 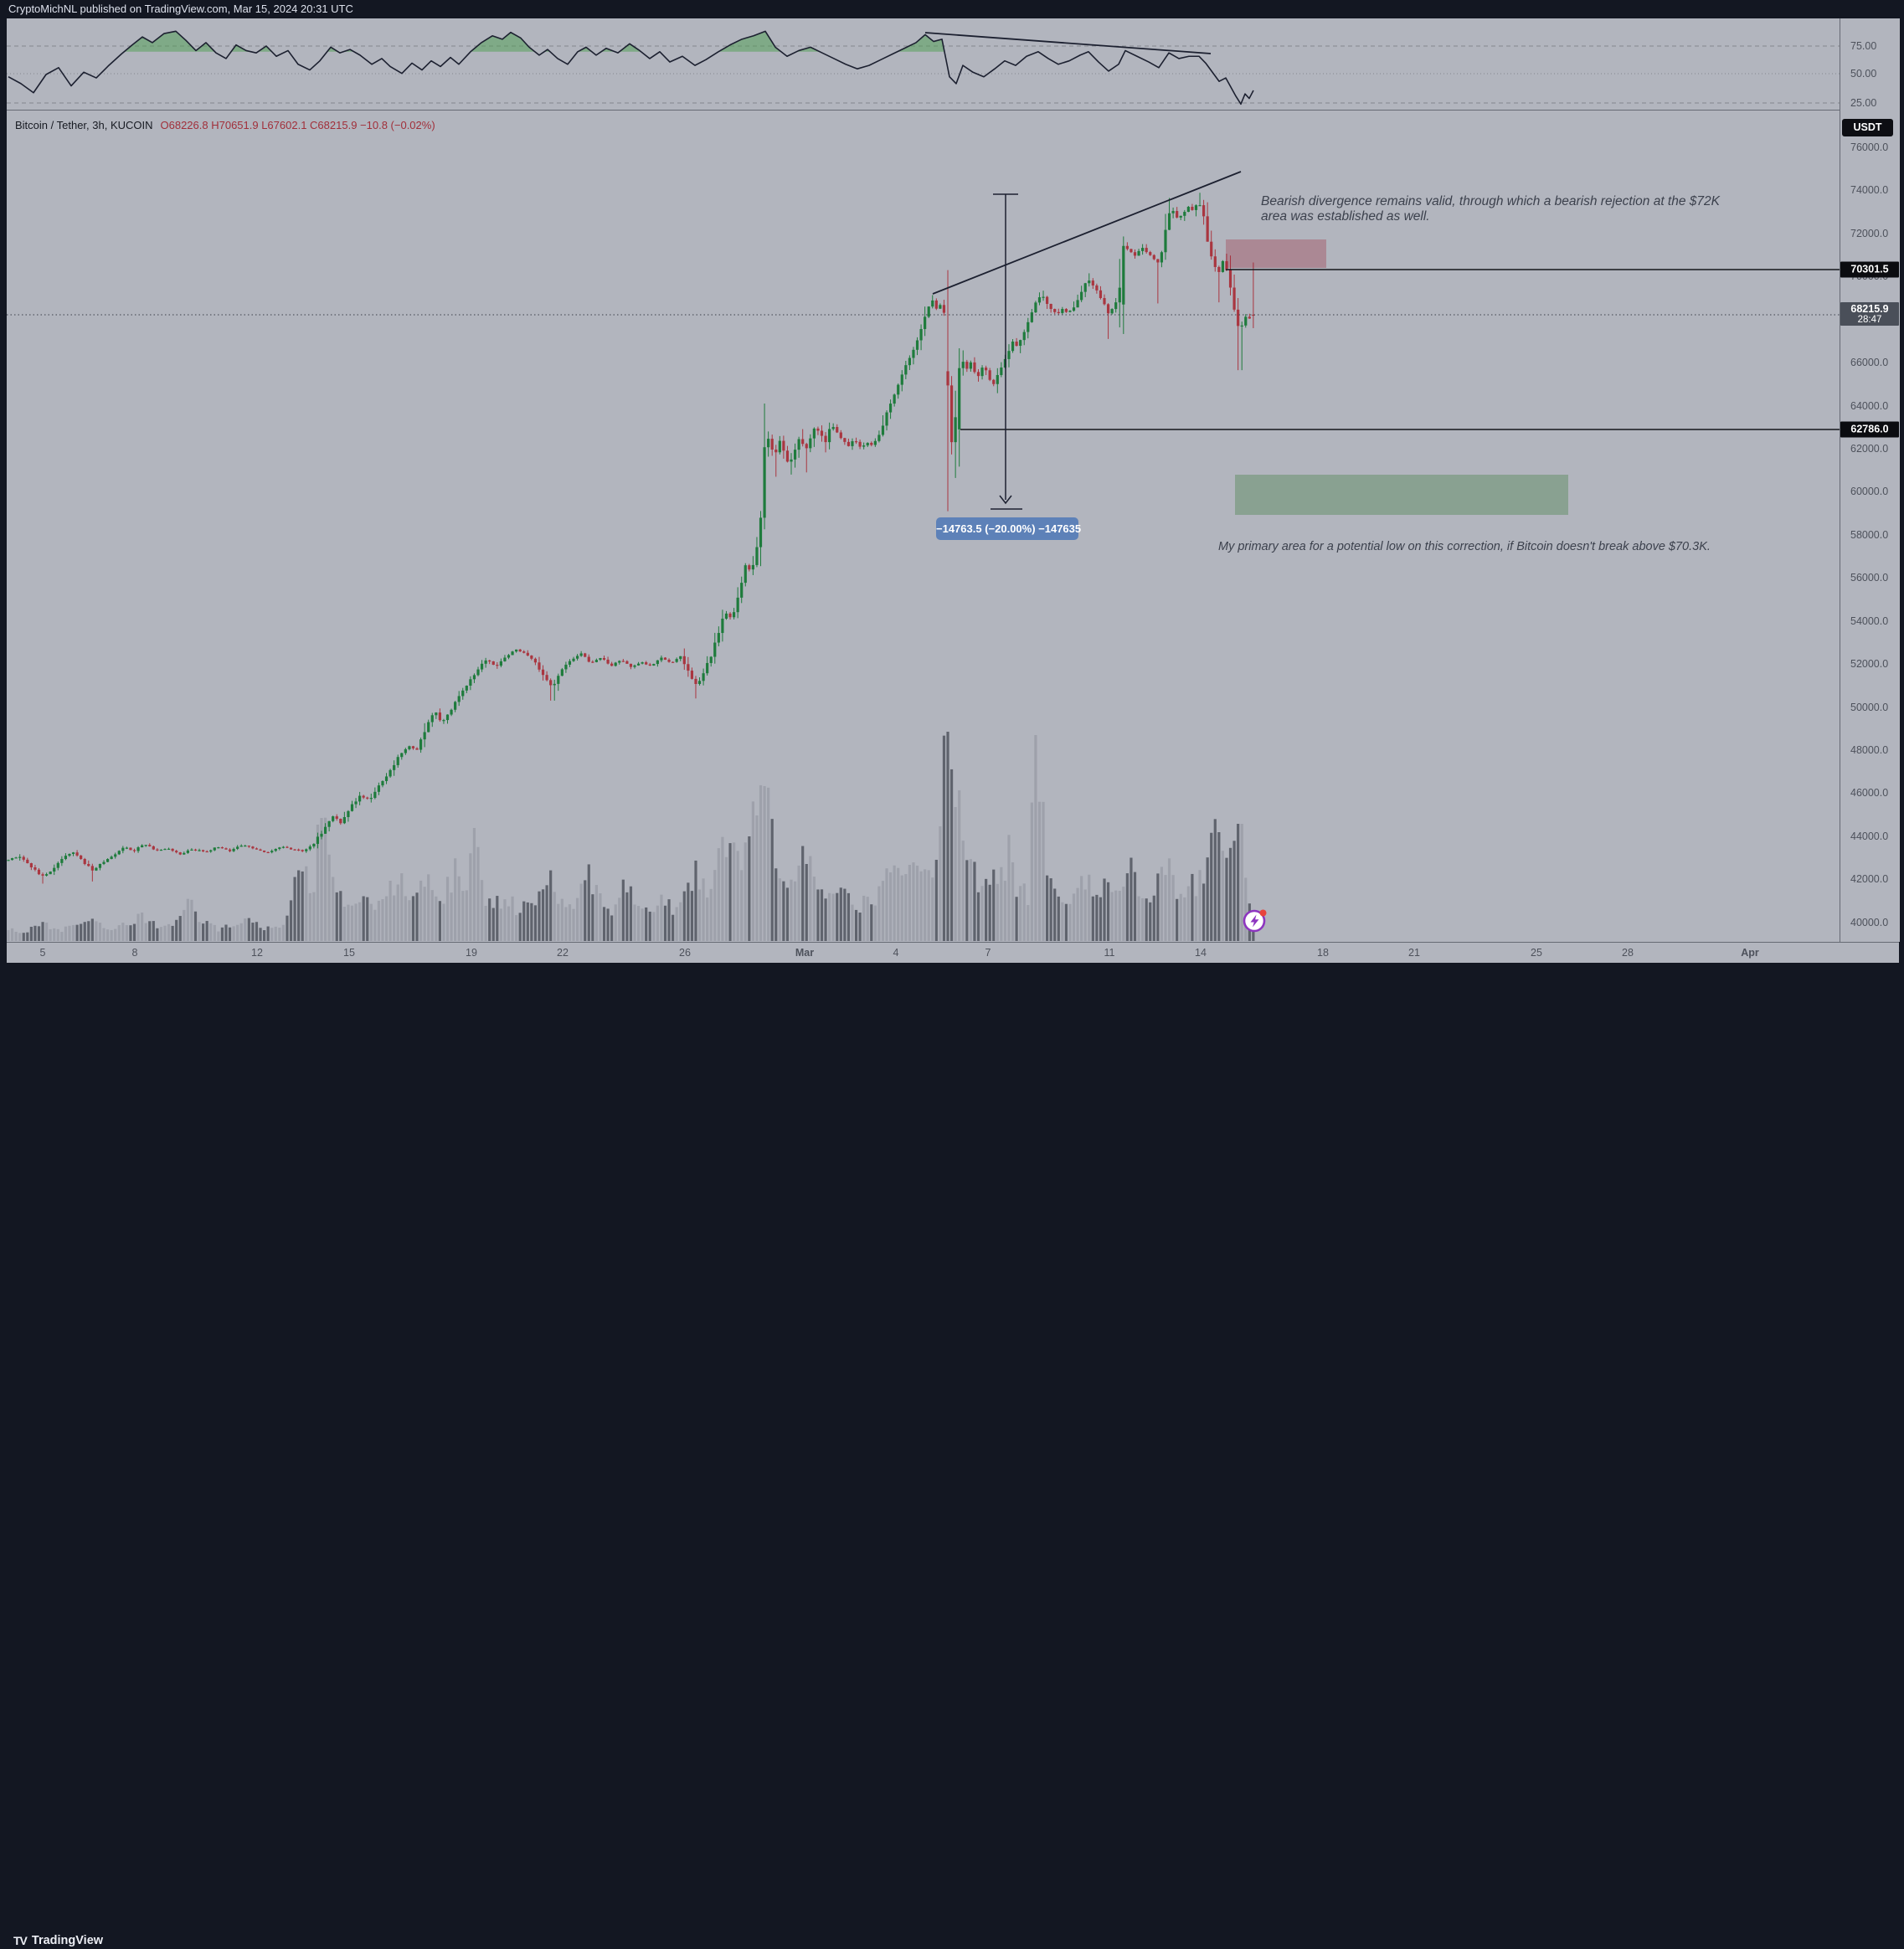 What do you see at coordinates (1869, 665) in the screenshot?
I see `price-tick: 52000.0` at bounding box center [1869, 665].